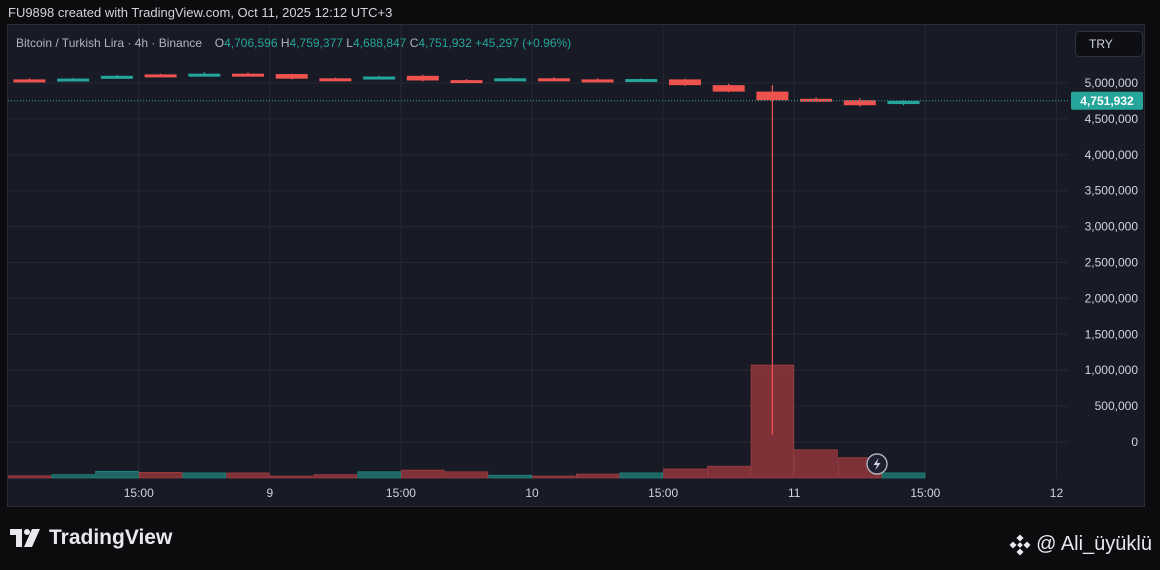 This screenshot has width=1160, height=570. What do you see at coordinates (1020, 544) in the screenshot?
I see `binance-logo-icon` at bounding box center [1020, 544].